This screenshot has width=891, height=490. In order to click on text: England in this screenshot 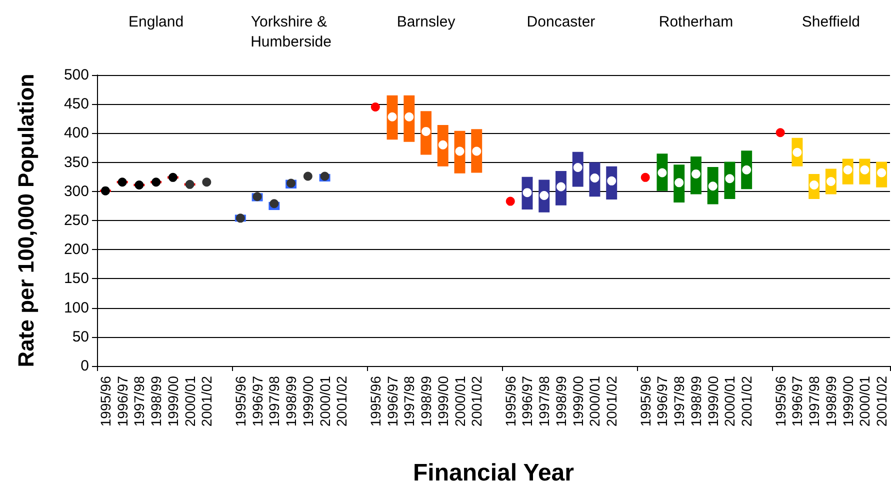, I will do `click(156, 22)`.